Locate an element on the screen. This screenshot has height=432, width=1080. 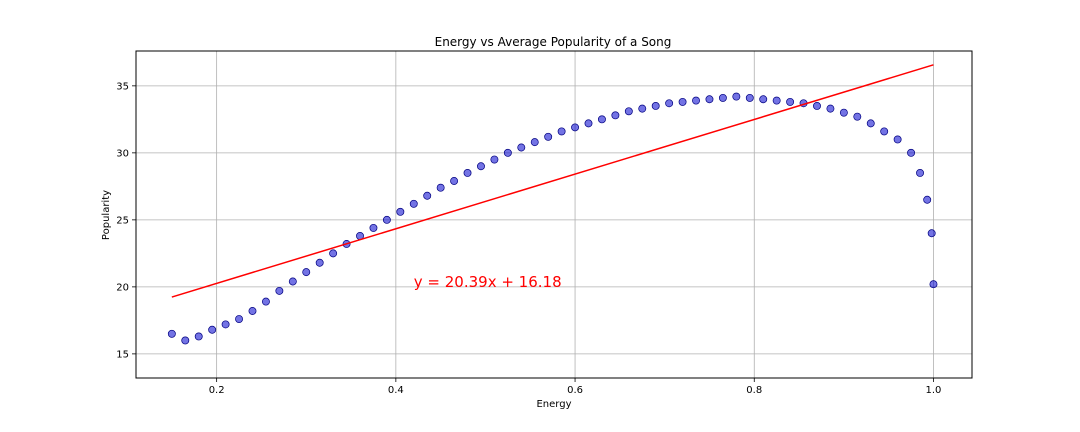
x-axis-ticks: 0.2 0.4 0.6 0.8 1.0 is located at coordinates (575, 387).